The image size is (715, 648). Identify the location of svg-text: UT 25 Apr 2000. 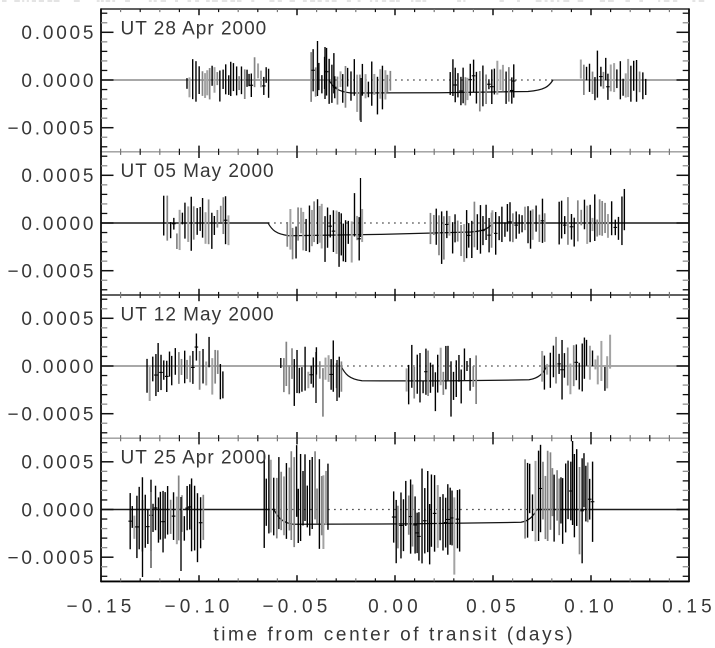
(194, 458).